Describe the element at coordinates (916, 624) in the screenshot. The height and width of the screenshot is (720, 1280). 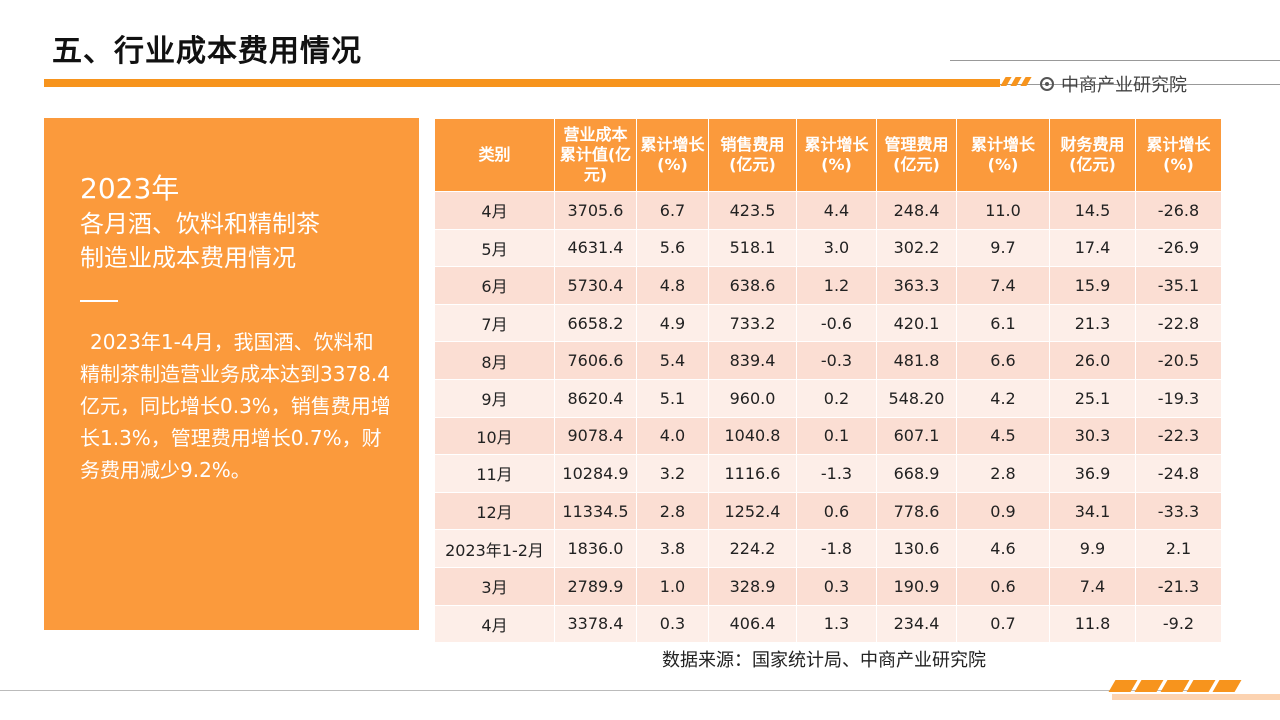
I see `table-cell: 234.4` at that location.